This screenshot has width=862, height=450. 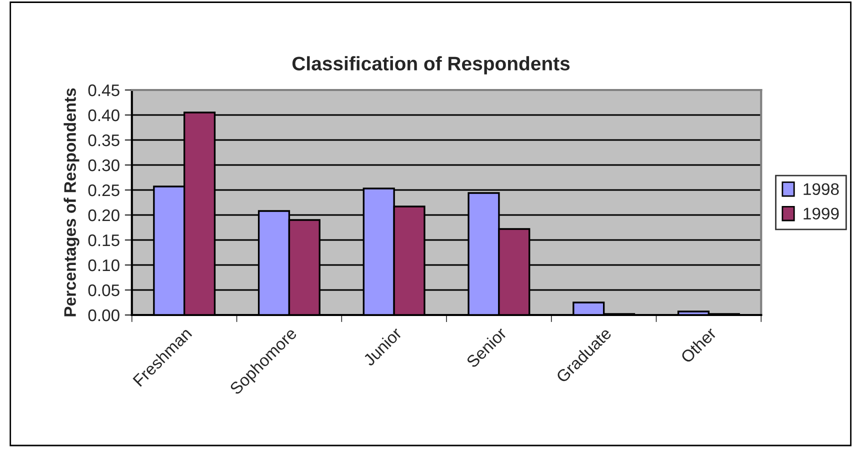 I want to click on y-tick-label: 0.05, so click(x=104, y=290).